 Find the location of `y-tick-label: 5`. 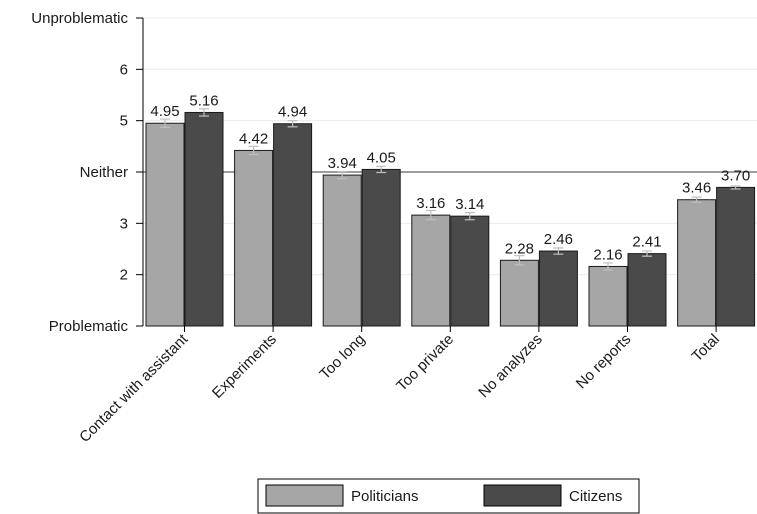

y-tick-label: 5 is located at coordinates (124, 121).